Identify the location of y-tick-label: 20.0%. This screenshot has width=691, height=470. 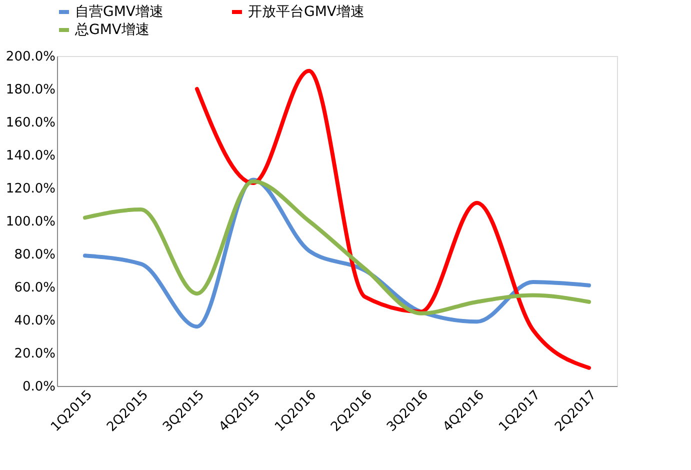
(35, 354).